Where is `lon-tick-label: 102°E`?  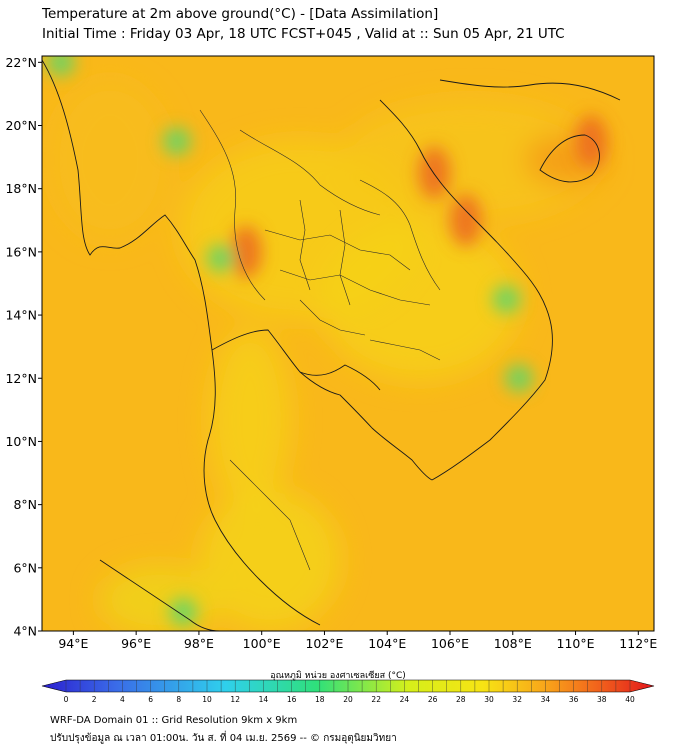
lon-tick-label: 102°E is located at coordinates (324, 643).